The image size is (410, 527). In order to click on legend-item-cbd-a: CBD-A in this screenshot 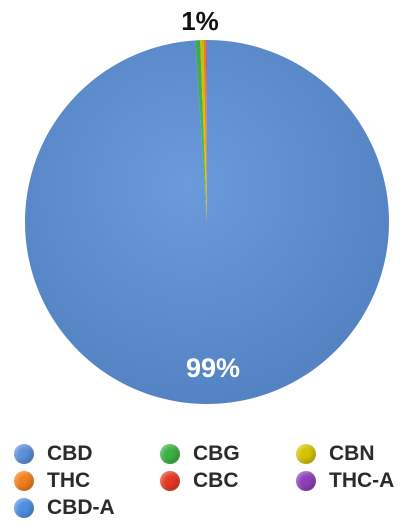, I will do `click(64, 508)`.